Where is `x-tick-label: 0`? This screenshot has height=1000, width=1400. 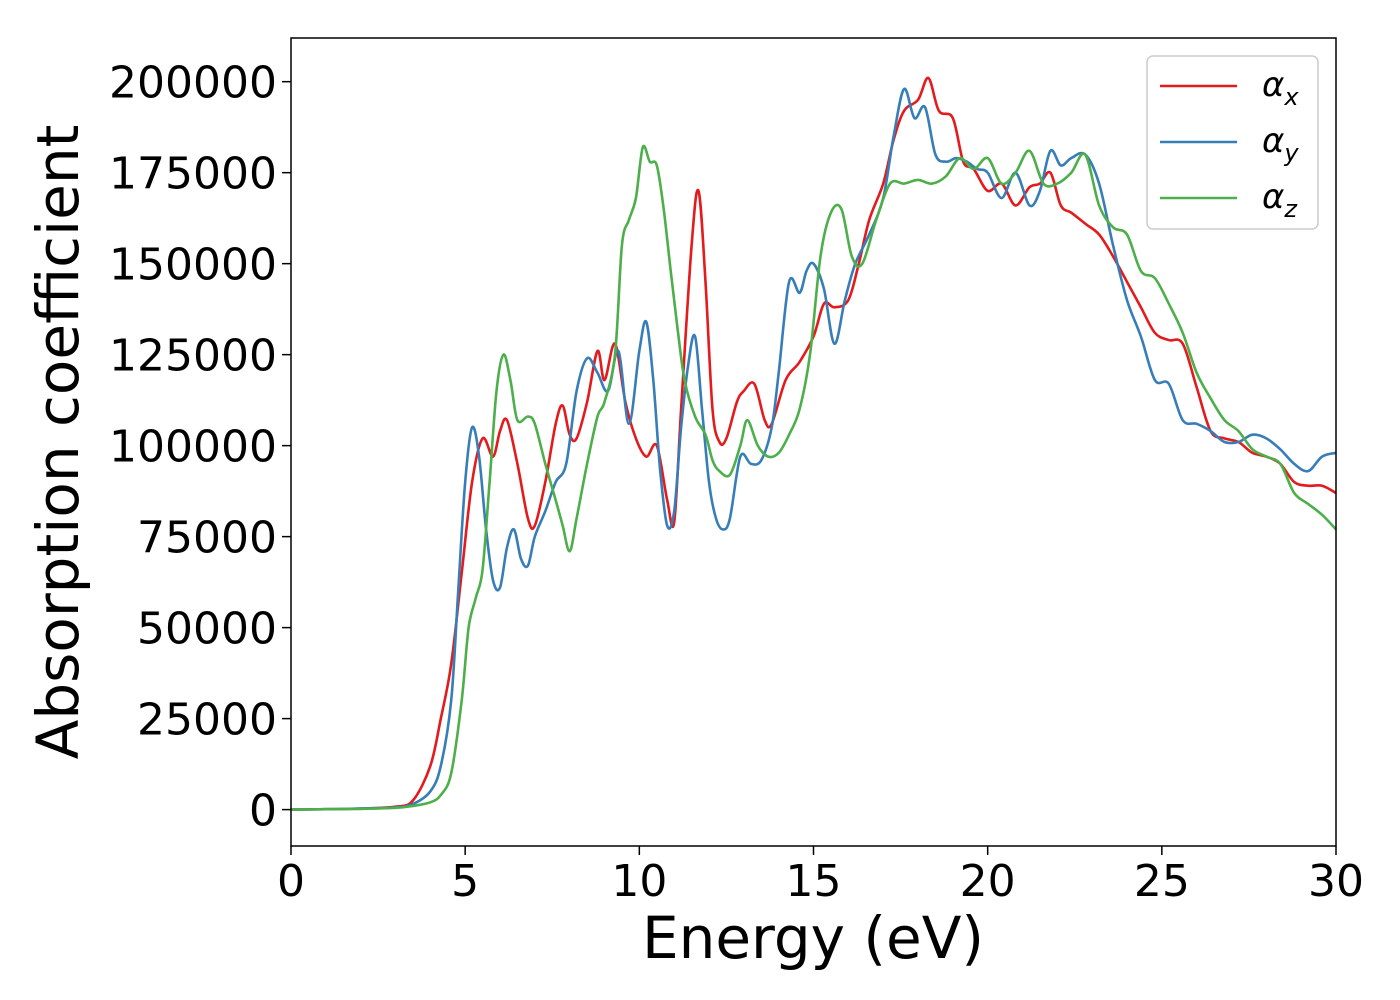 x-tick-label: 0 is located at coordinates (291, 881).